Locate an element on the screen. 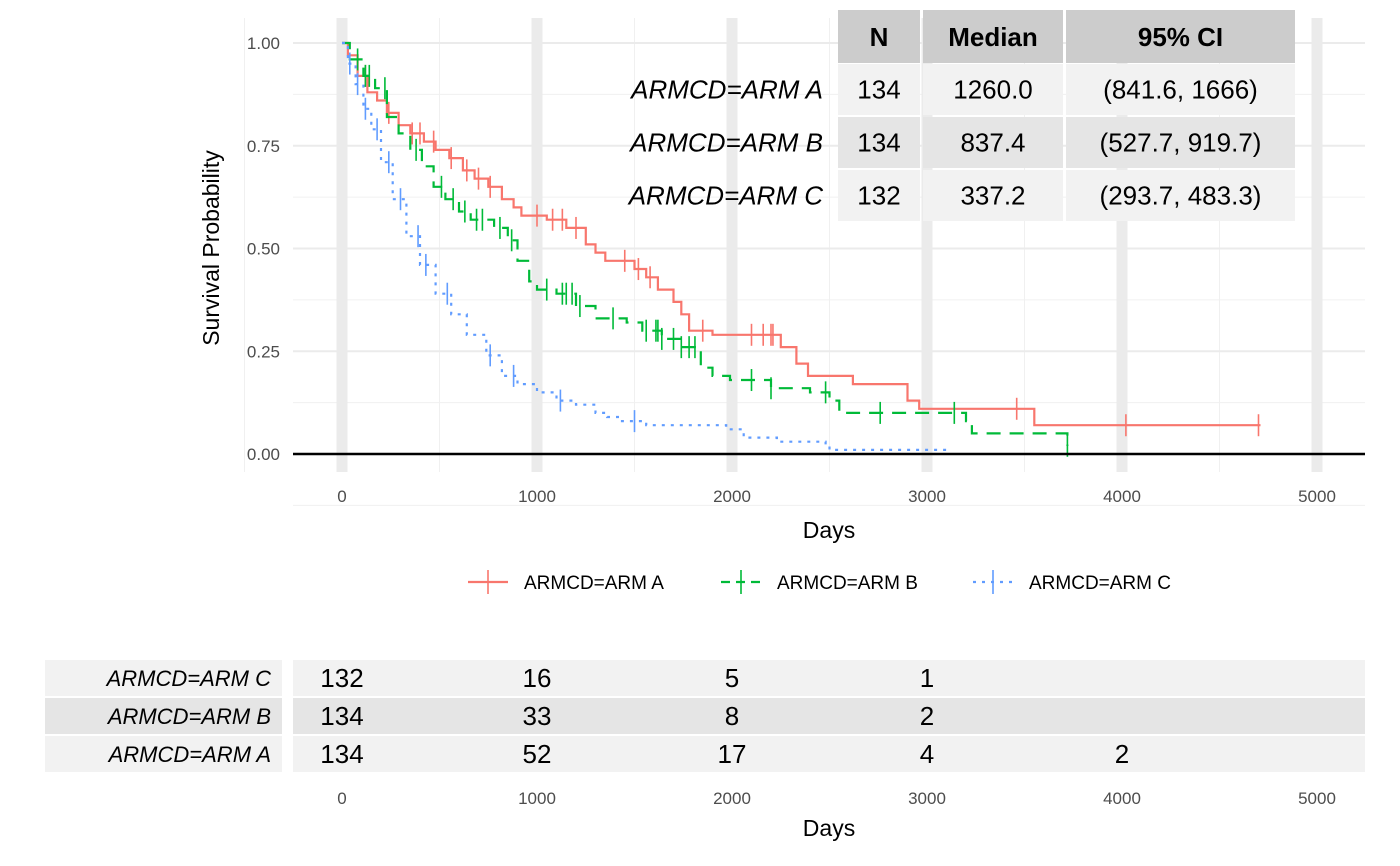 This screenshot has width=1400, height=866. risk-x-tick-label-1: 1000 is located at coordinates (537, 798).